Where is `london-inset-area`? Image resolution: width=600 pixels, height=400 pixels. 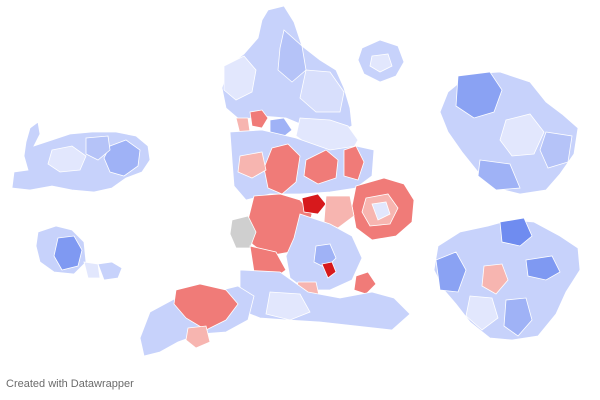 london-inset-area is located at coordinates (507, 279).